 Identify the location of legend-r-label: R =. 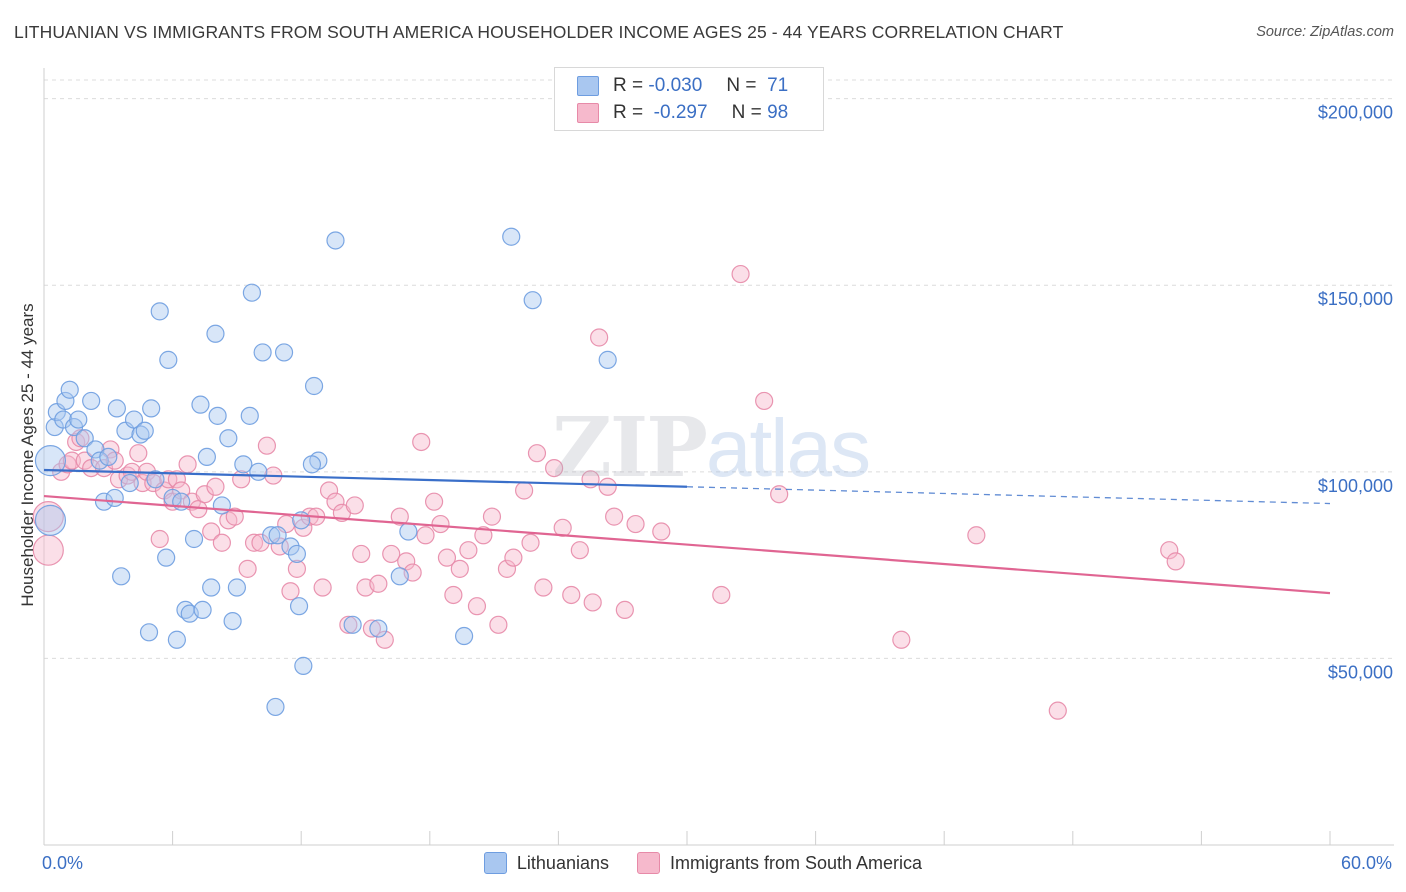
(628, 85).